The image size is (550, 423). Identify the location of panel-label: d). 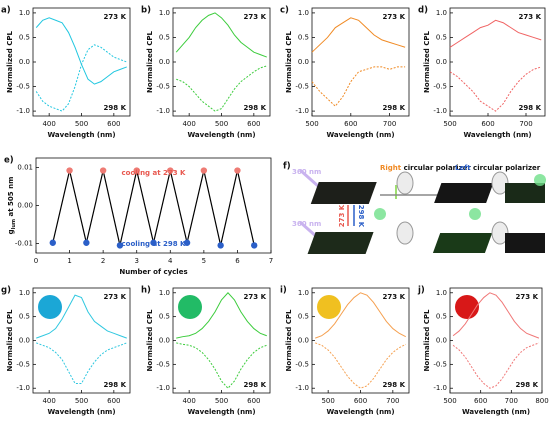
(423, 11).